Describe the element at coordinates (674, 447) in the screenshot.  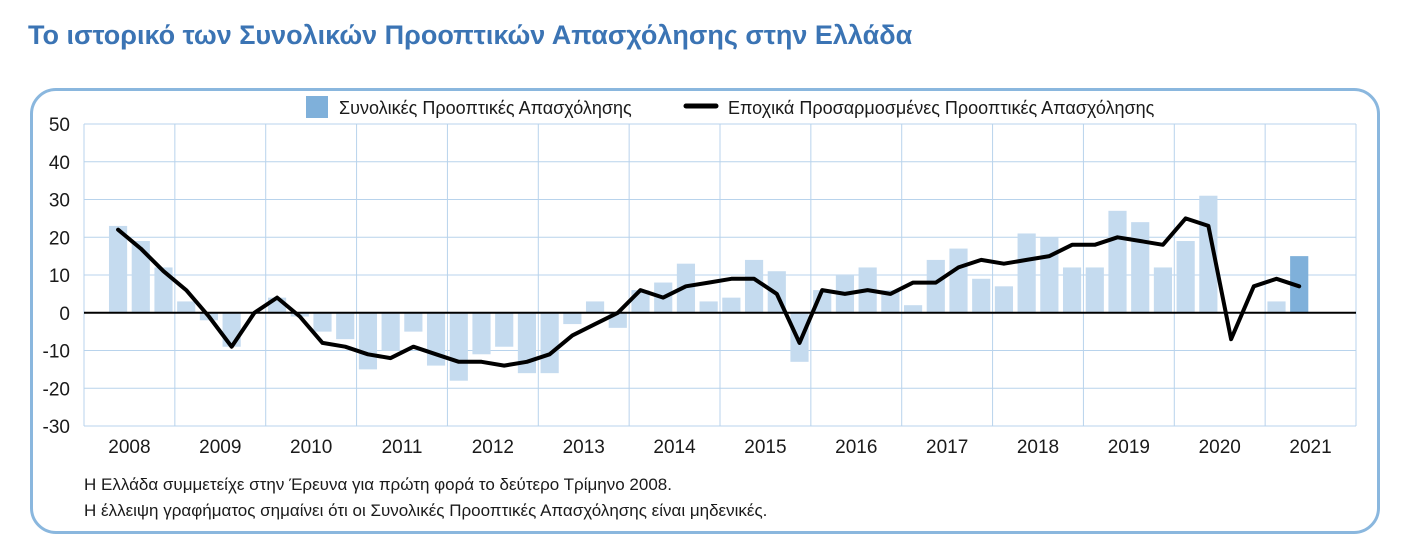
I see `x-tick-label: 2014` at that location.